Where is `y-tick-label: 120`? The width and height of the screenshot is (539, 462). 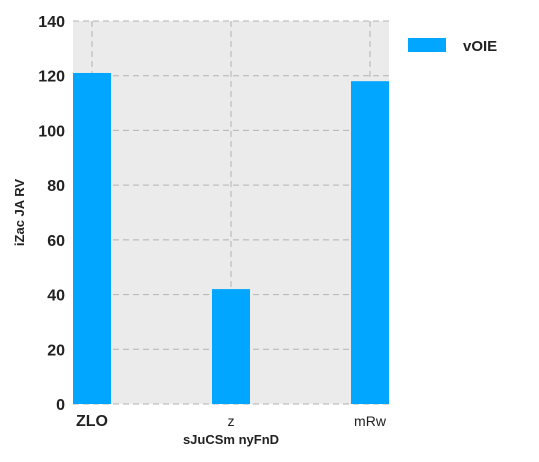
y-tick-label: 120 is located at coordinates (51, 77).